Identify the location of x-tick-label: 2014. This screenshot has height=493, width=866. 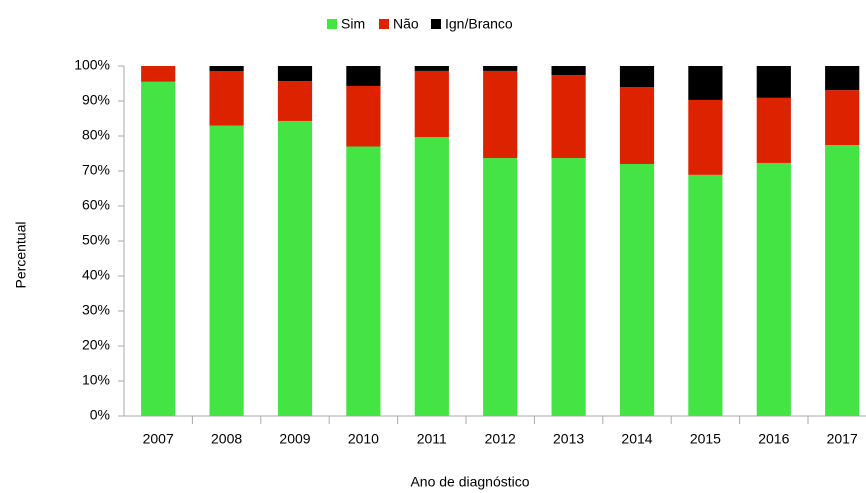
(636, 439).